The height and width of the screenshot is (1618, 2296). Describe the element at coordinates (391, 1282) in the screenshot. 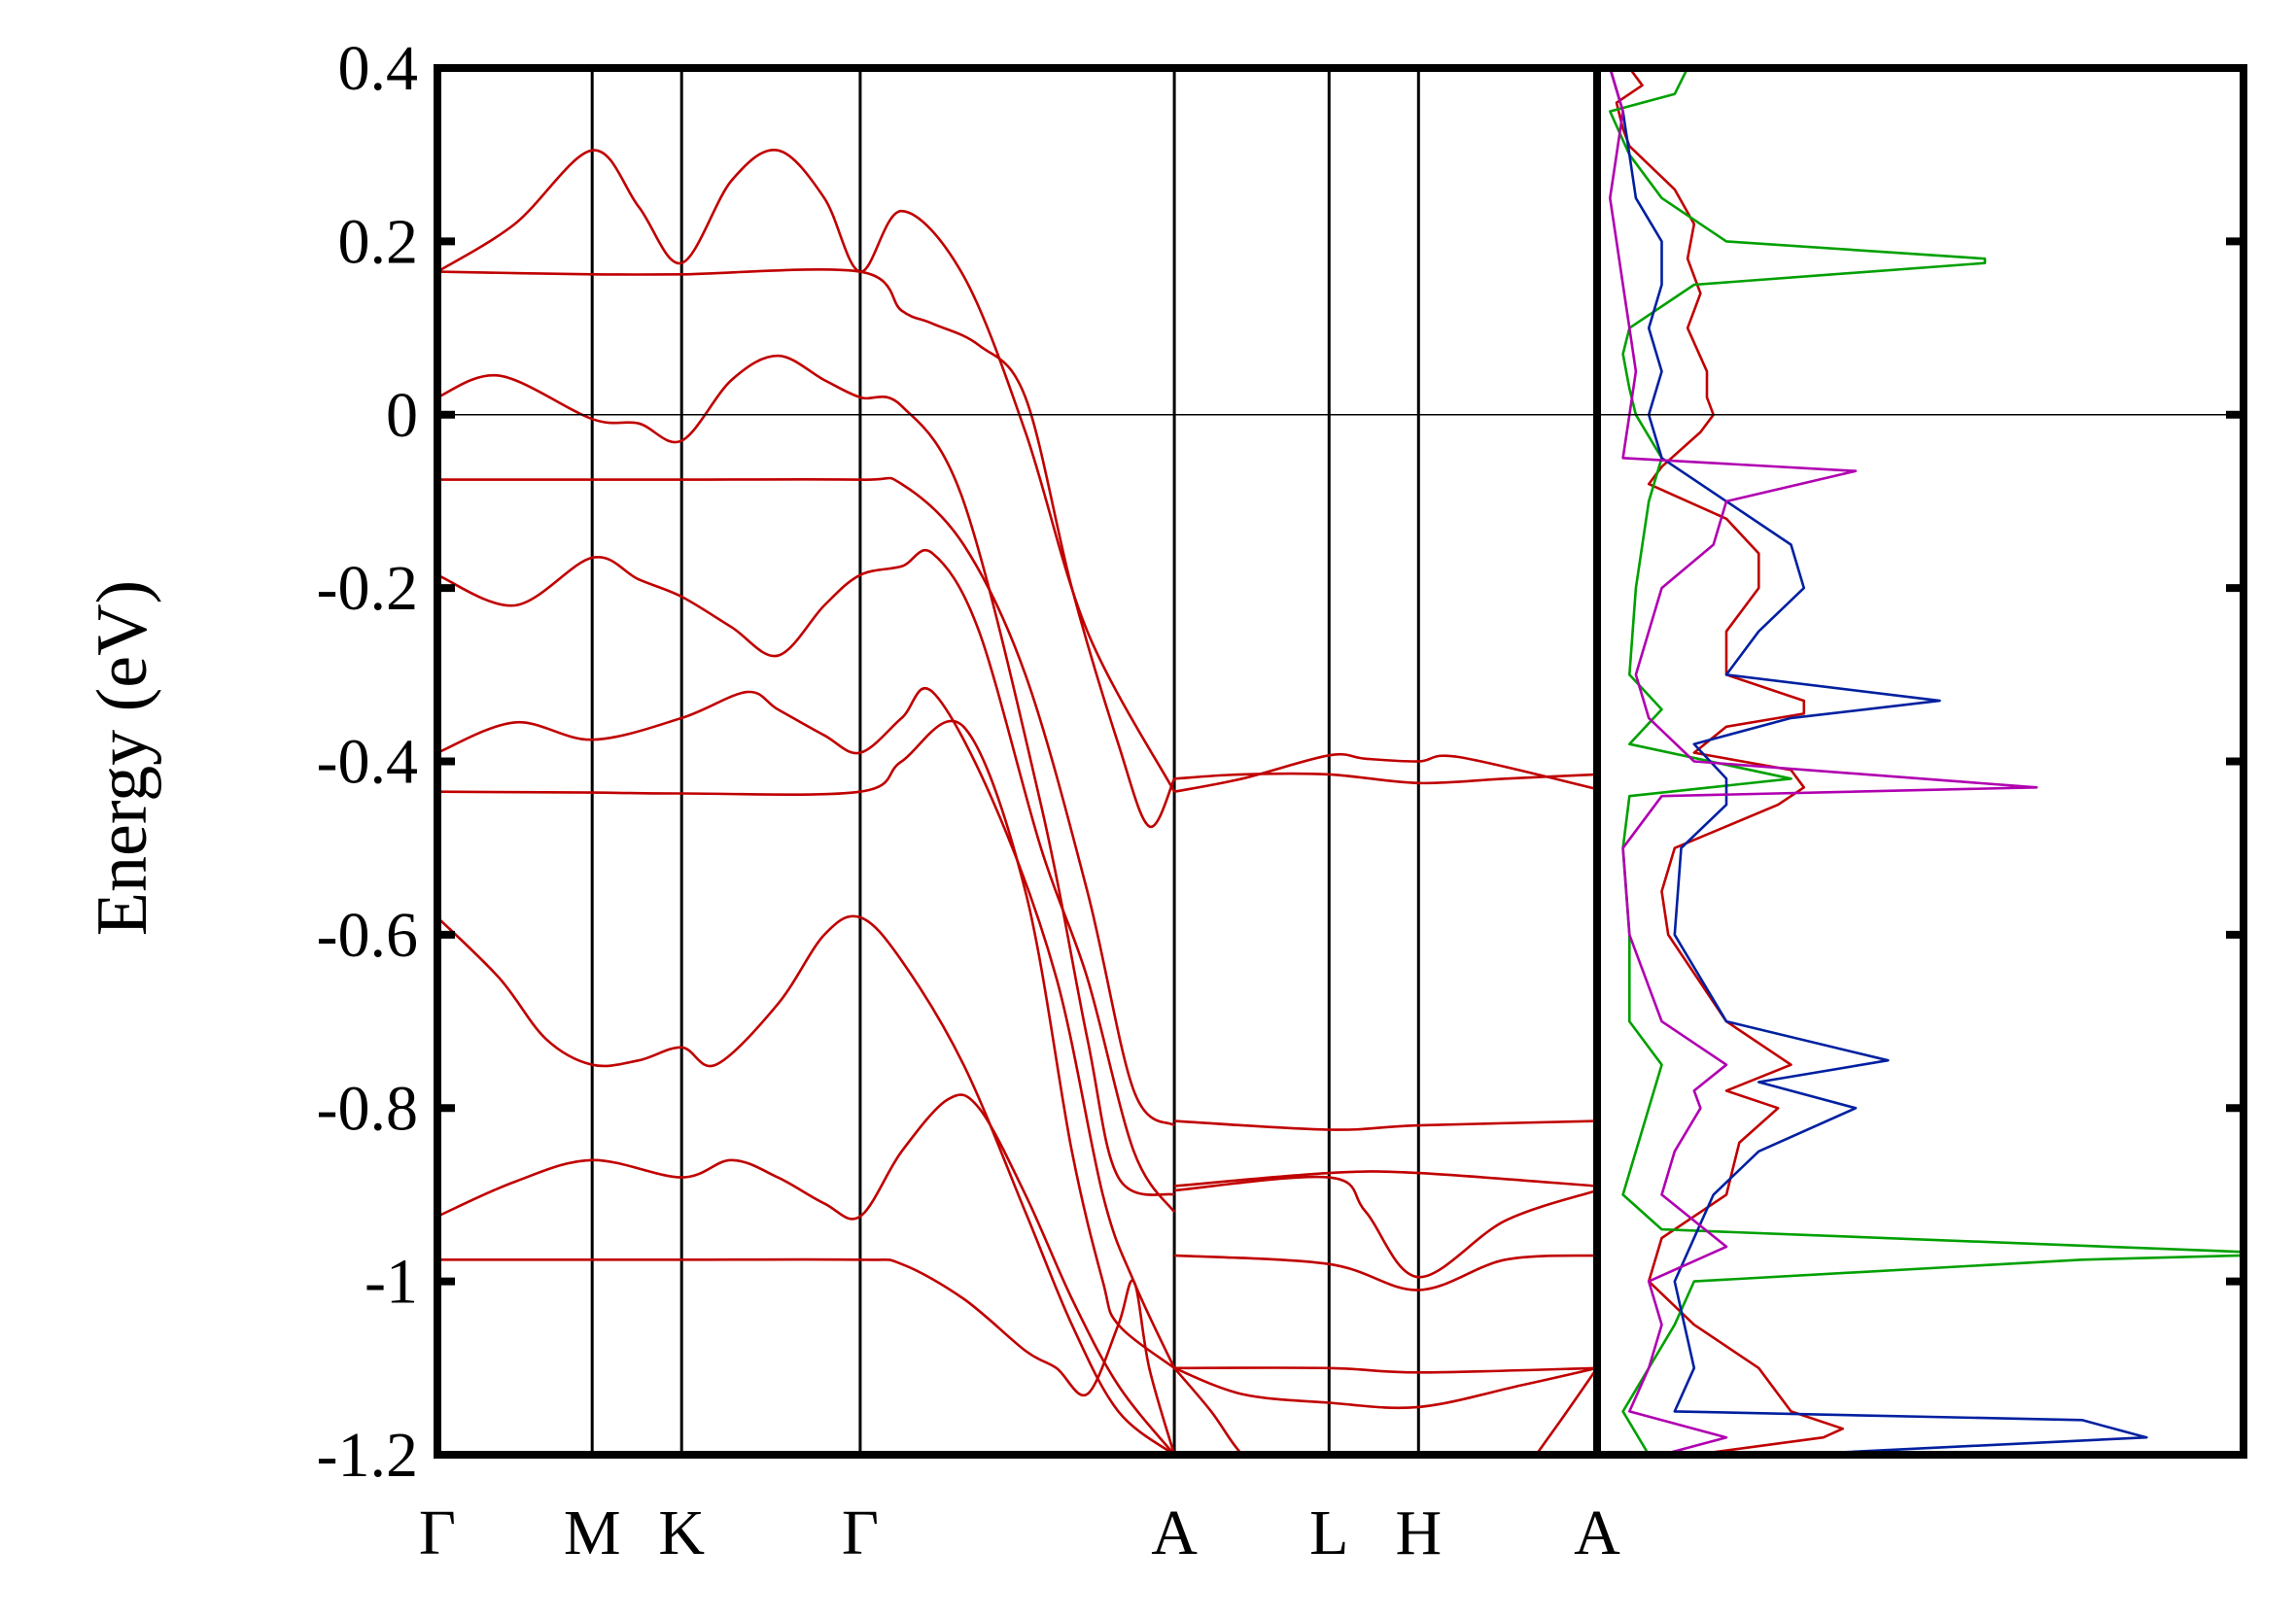

I see `y-tick-label: -1` at that location.